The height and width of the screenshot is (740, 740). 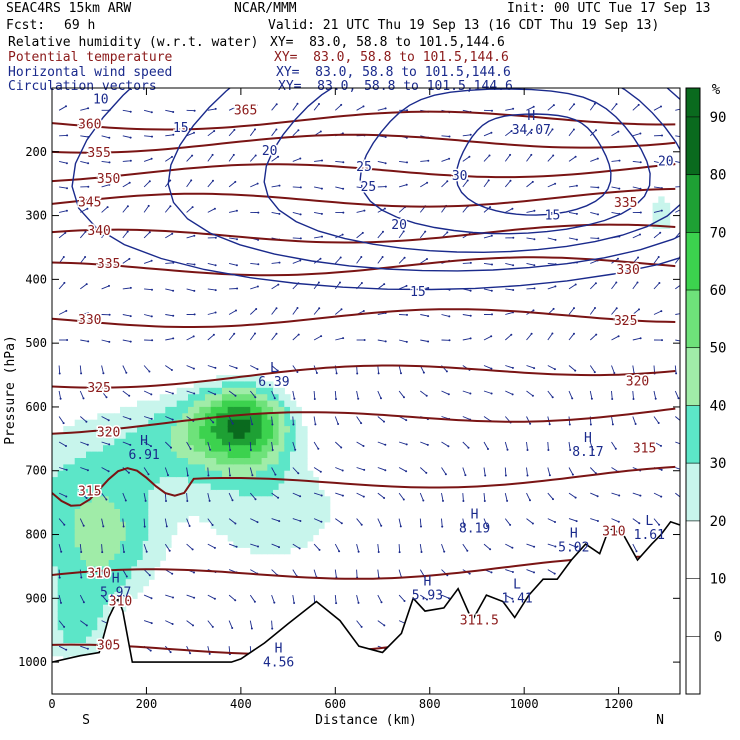 I want to click on theta-label: 330, so click(x=89, y=320).